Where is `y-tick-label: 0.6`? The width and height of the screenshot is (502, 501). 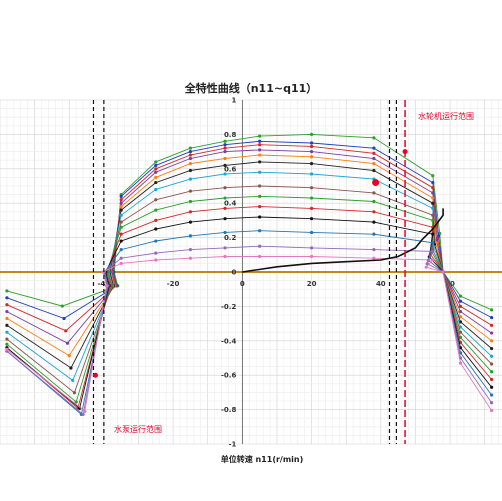 y-tick-label: 0.6 is located at coordinates (230, 169).